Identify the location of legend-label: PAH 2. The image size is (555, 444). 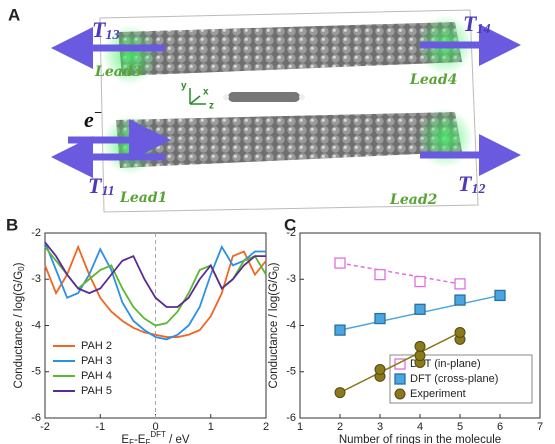
(96, 346).